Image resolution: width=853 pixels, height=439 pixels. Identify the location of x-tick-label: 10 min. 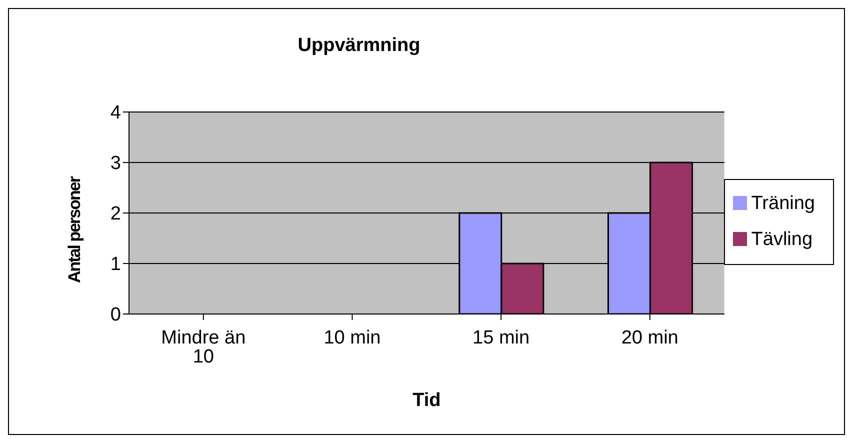
(352, 337).